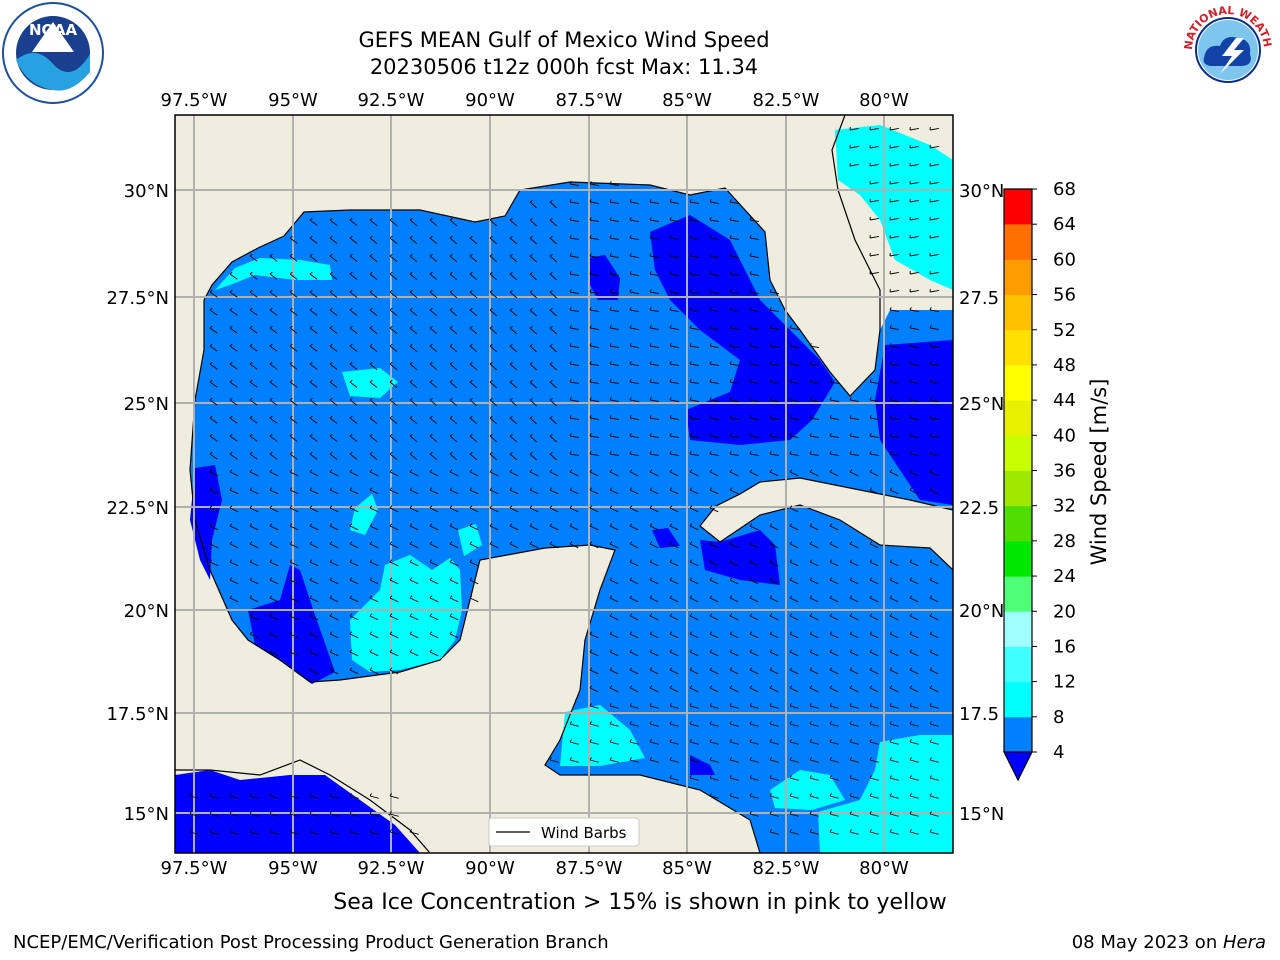  What do you see at coordinates (687, 100) in the screenshot?
I see `lon-label-top: 85°W` at bounding box center [687, 100].